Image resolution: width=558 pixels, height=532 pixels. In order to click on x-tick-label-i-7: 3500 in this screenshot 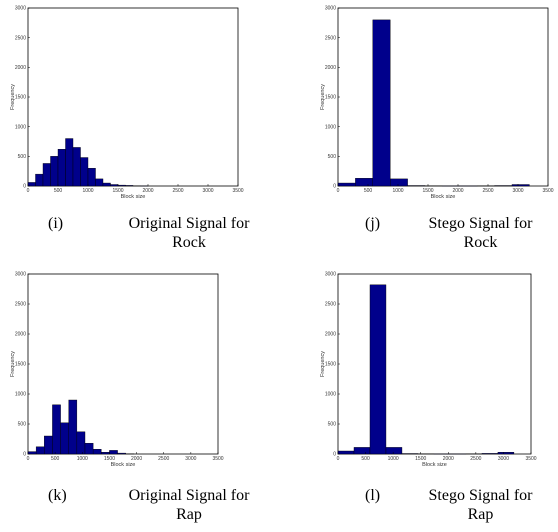, I will do `click(237, 191)`.